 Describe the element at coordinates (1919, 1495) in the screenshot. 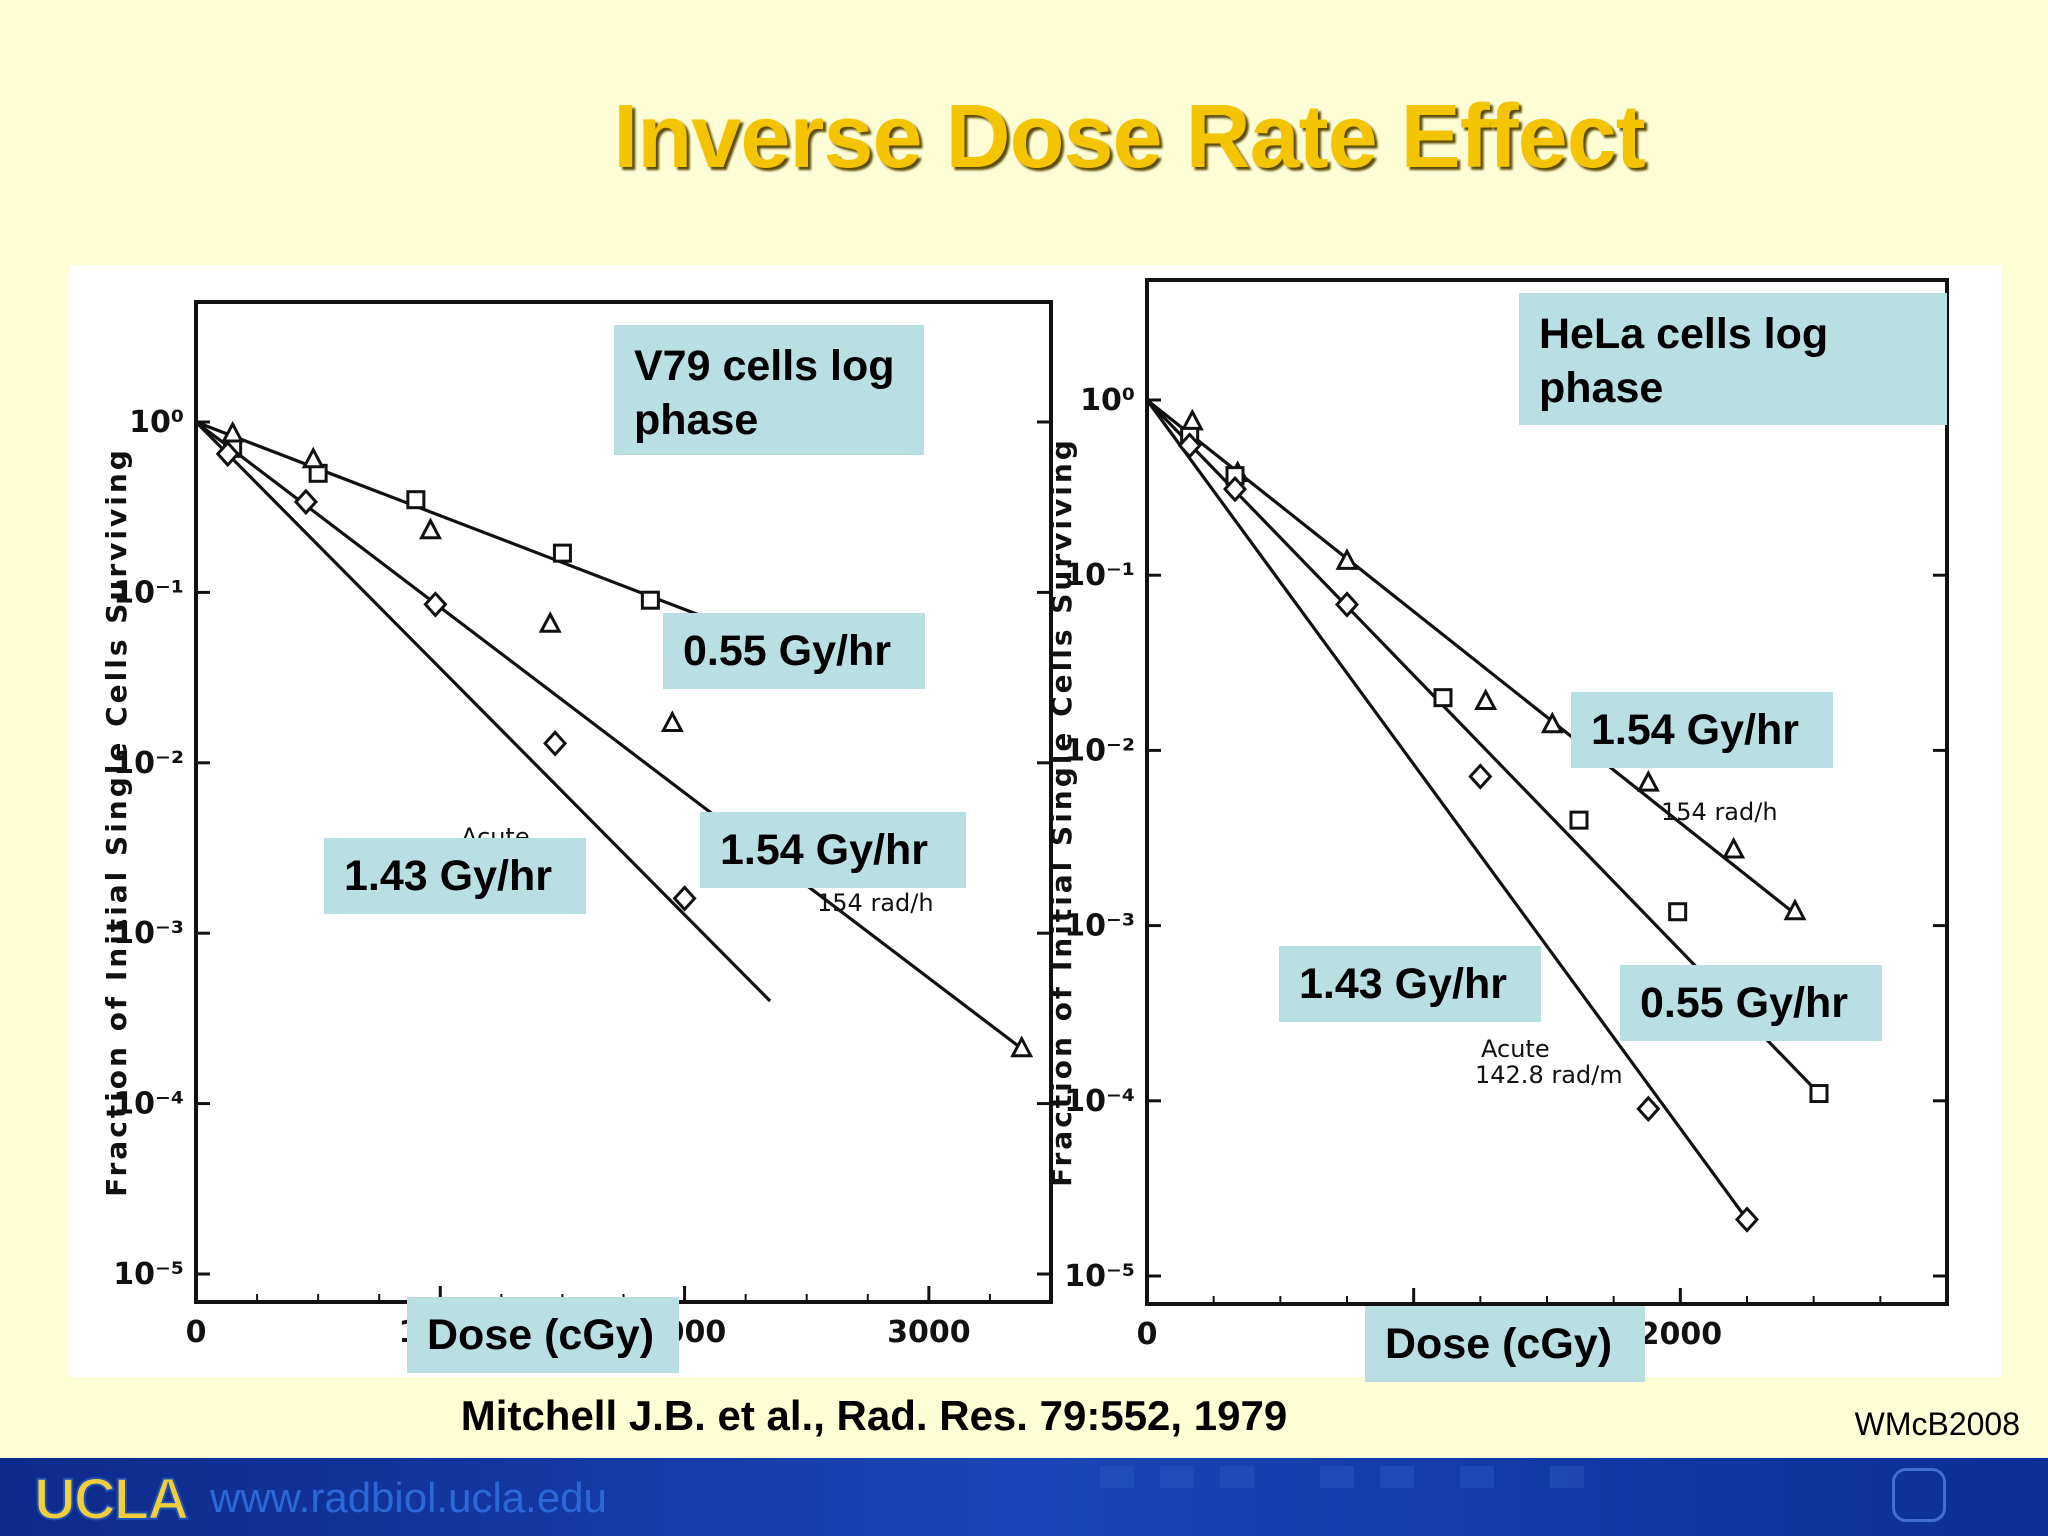

I see `navigation-icon` at that location.